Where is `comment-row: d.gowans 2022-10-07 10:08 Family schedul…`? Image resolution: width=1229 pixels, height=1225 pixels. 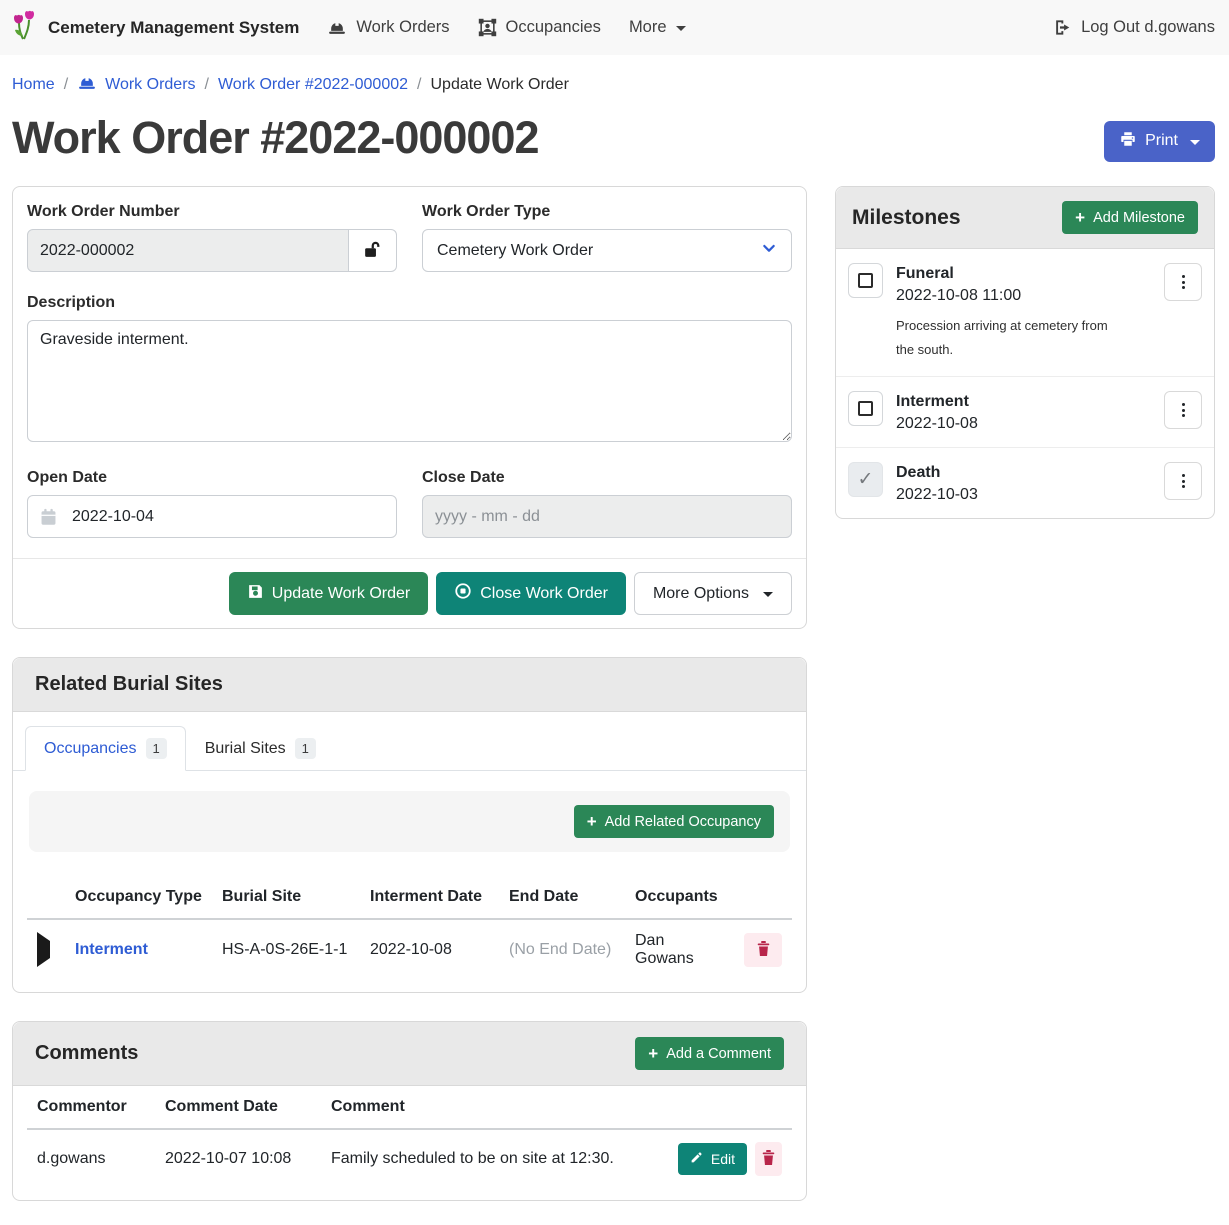
comment-row: d.gowans 2022-10-07 10:08 Family schedul… is located at coordinates (409, 1158).